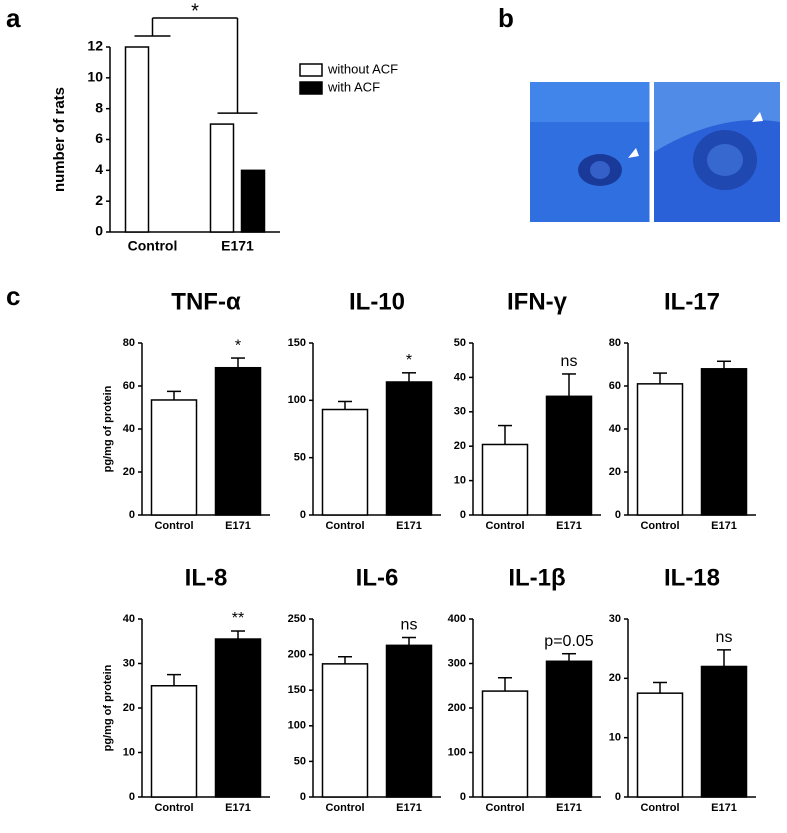  I want to click on micrograph-right, so click(717, 152).